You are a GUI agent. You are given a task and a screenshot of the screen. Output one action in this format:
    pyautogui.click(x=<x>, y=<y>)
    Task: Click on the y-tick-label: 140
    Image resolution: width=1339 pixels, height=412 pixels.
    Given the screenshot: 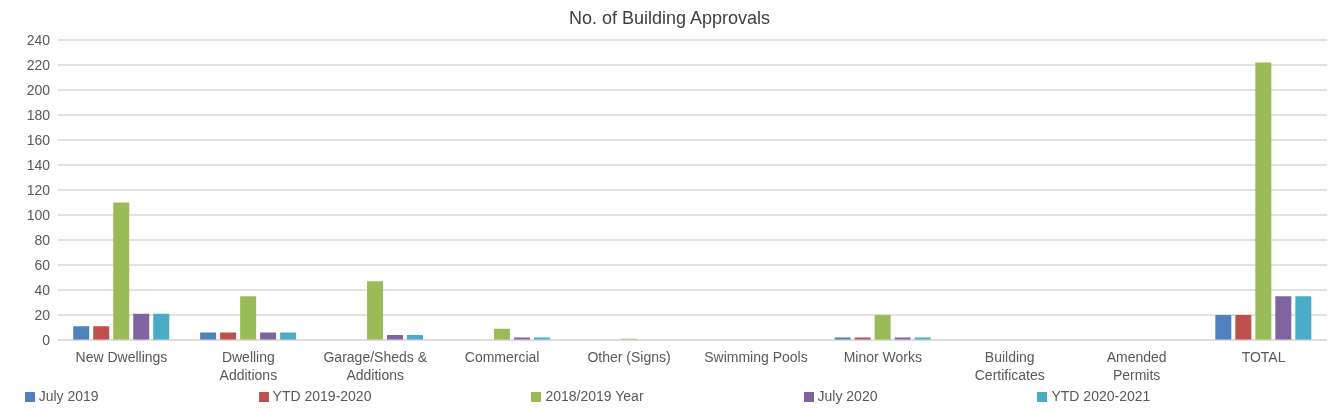 What is the action you would take?
    pyautogui.click(x=38, y=164)
    